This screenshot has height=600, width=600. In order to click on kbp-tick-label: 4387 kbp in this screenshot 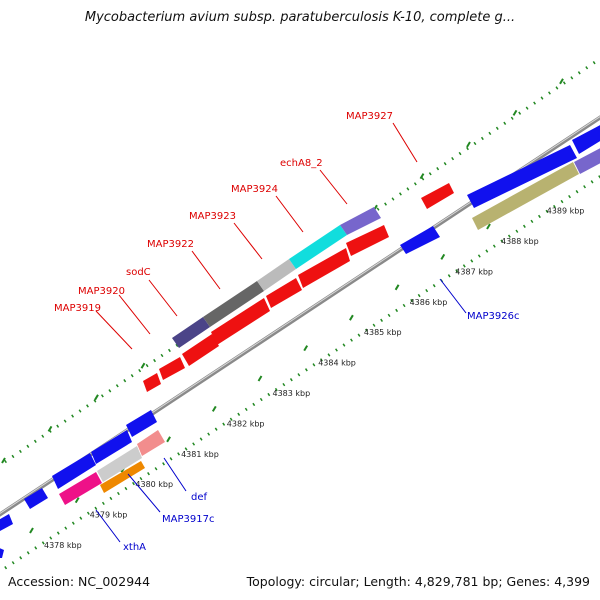, I will do `click(474, 271)`.